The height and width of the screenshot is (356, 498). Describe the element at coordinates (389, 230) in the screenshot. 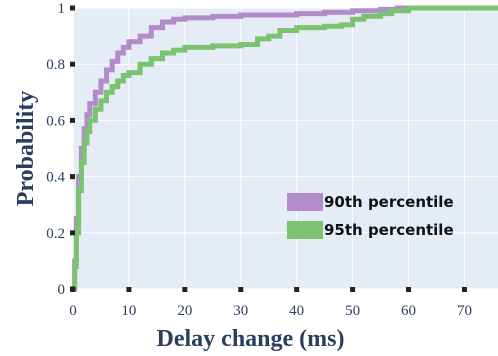

I see `legend-label-95th: 95th percentile` at that location.